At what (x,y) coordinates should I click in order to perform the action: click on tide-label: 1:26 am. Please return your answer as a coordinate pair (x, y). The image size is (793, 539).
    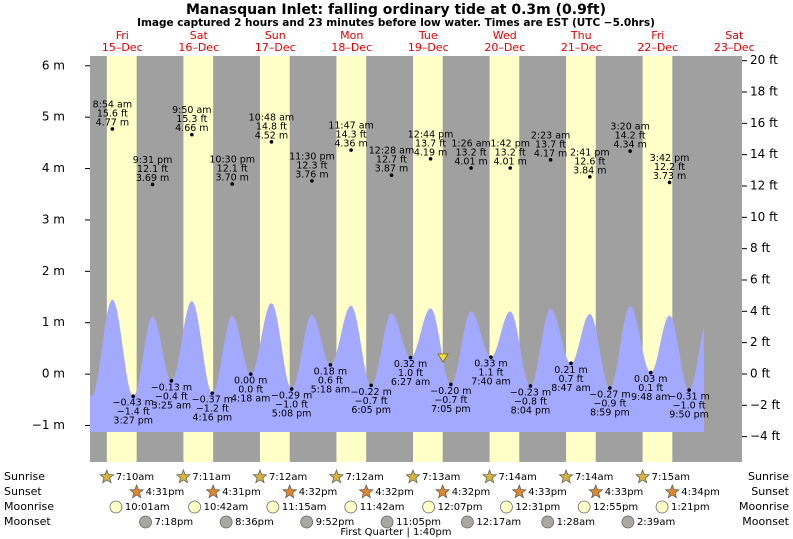
    Looking at the image, I should click on (470, 144).